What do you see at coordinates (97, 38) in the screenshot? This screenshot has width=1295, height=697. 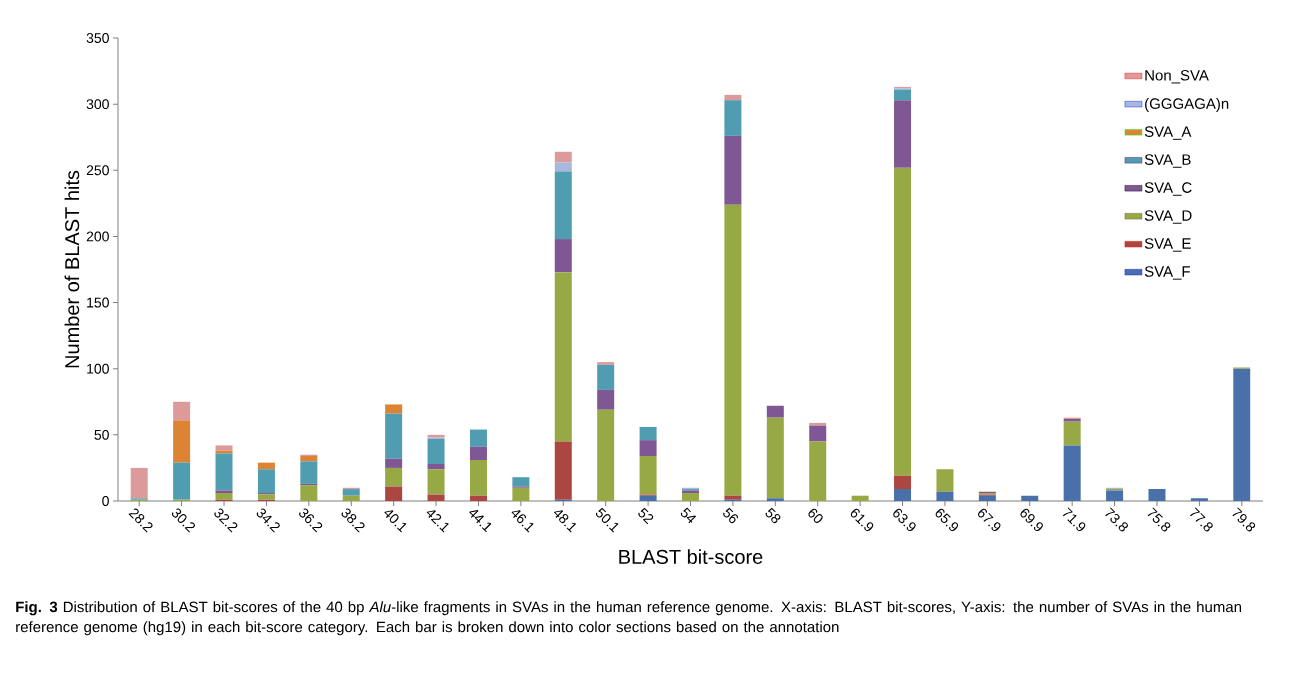 I see `y-tick-label: 350` at bounding box center [97, 38].